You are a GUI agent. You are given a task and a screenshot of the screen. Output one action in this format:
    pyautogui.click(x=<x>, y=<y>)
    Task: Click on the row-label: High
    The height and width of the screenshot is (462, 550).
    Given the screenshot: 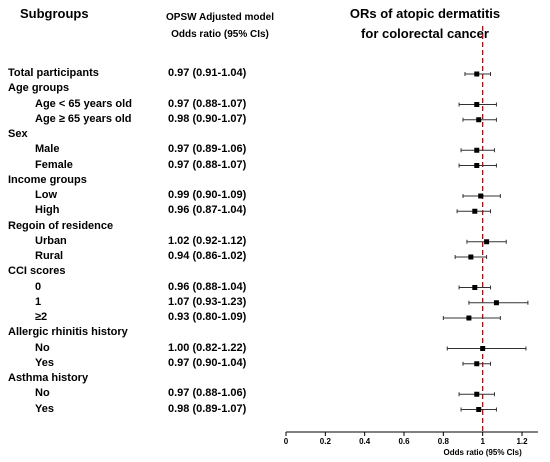 What is the action you would take?
    pyautogui.click(x=47, y=210)
    